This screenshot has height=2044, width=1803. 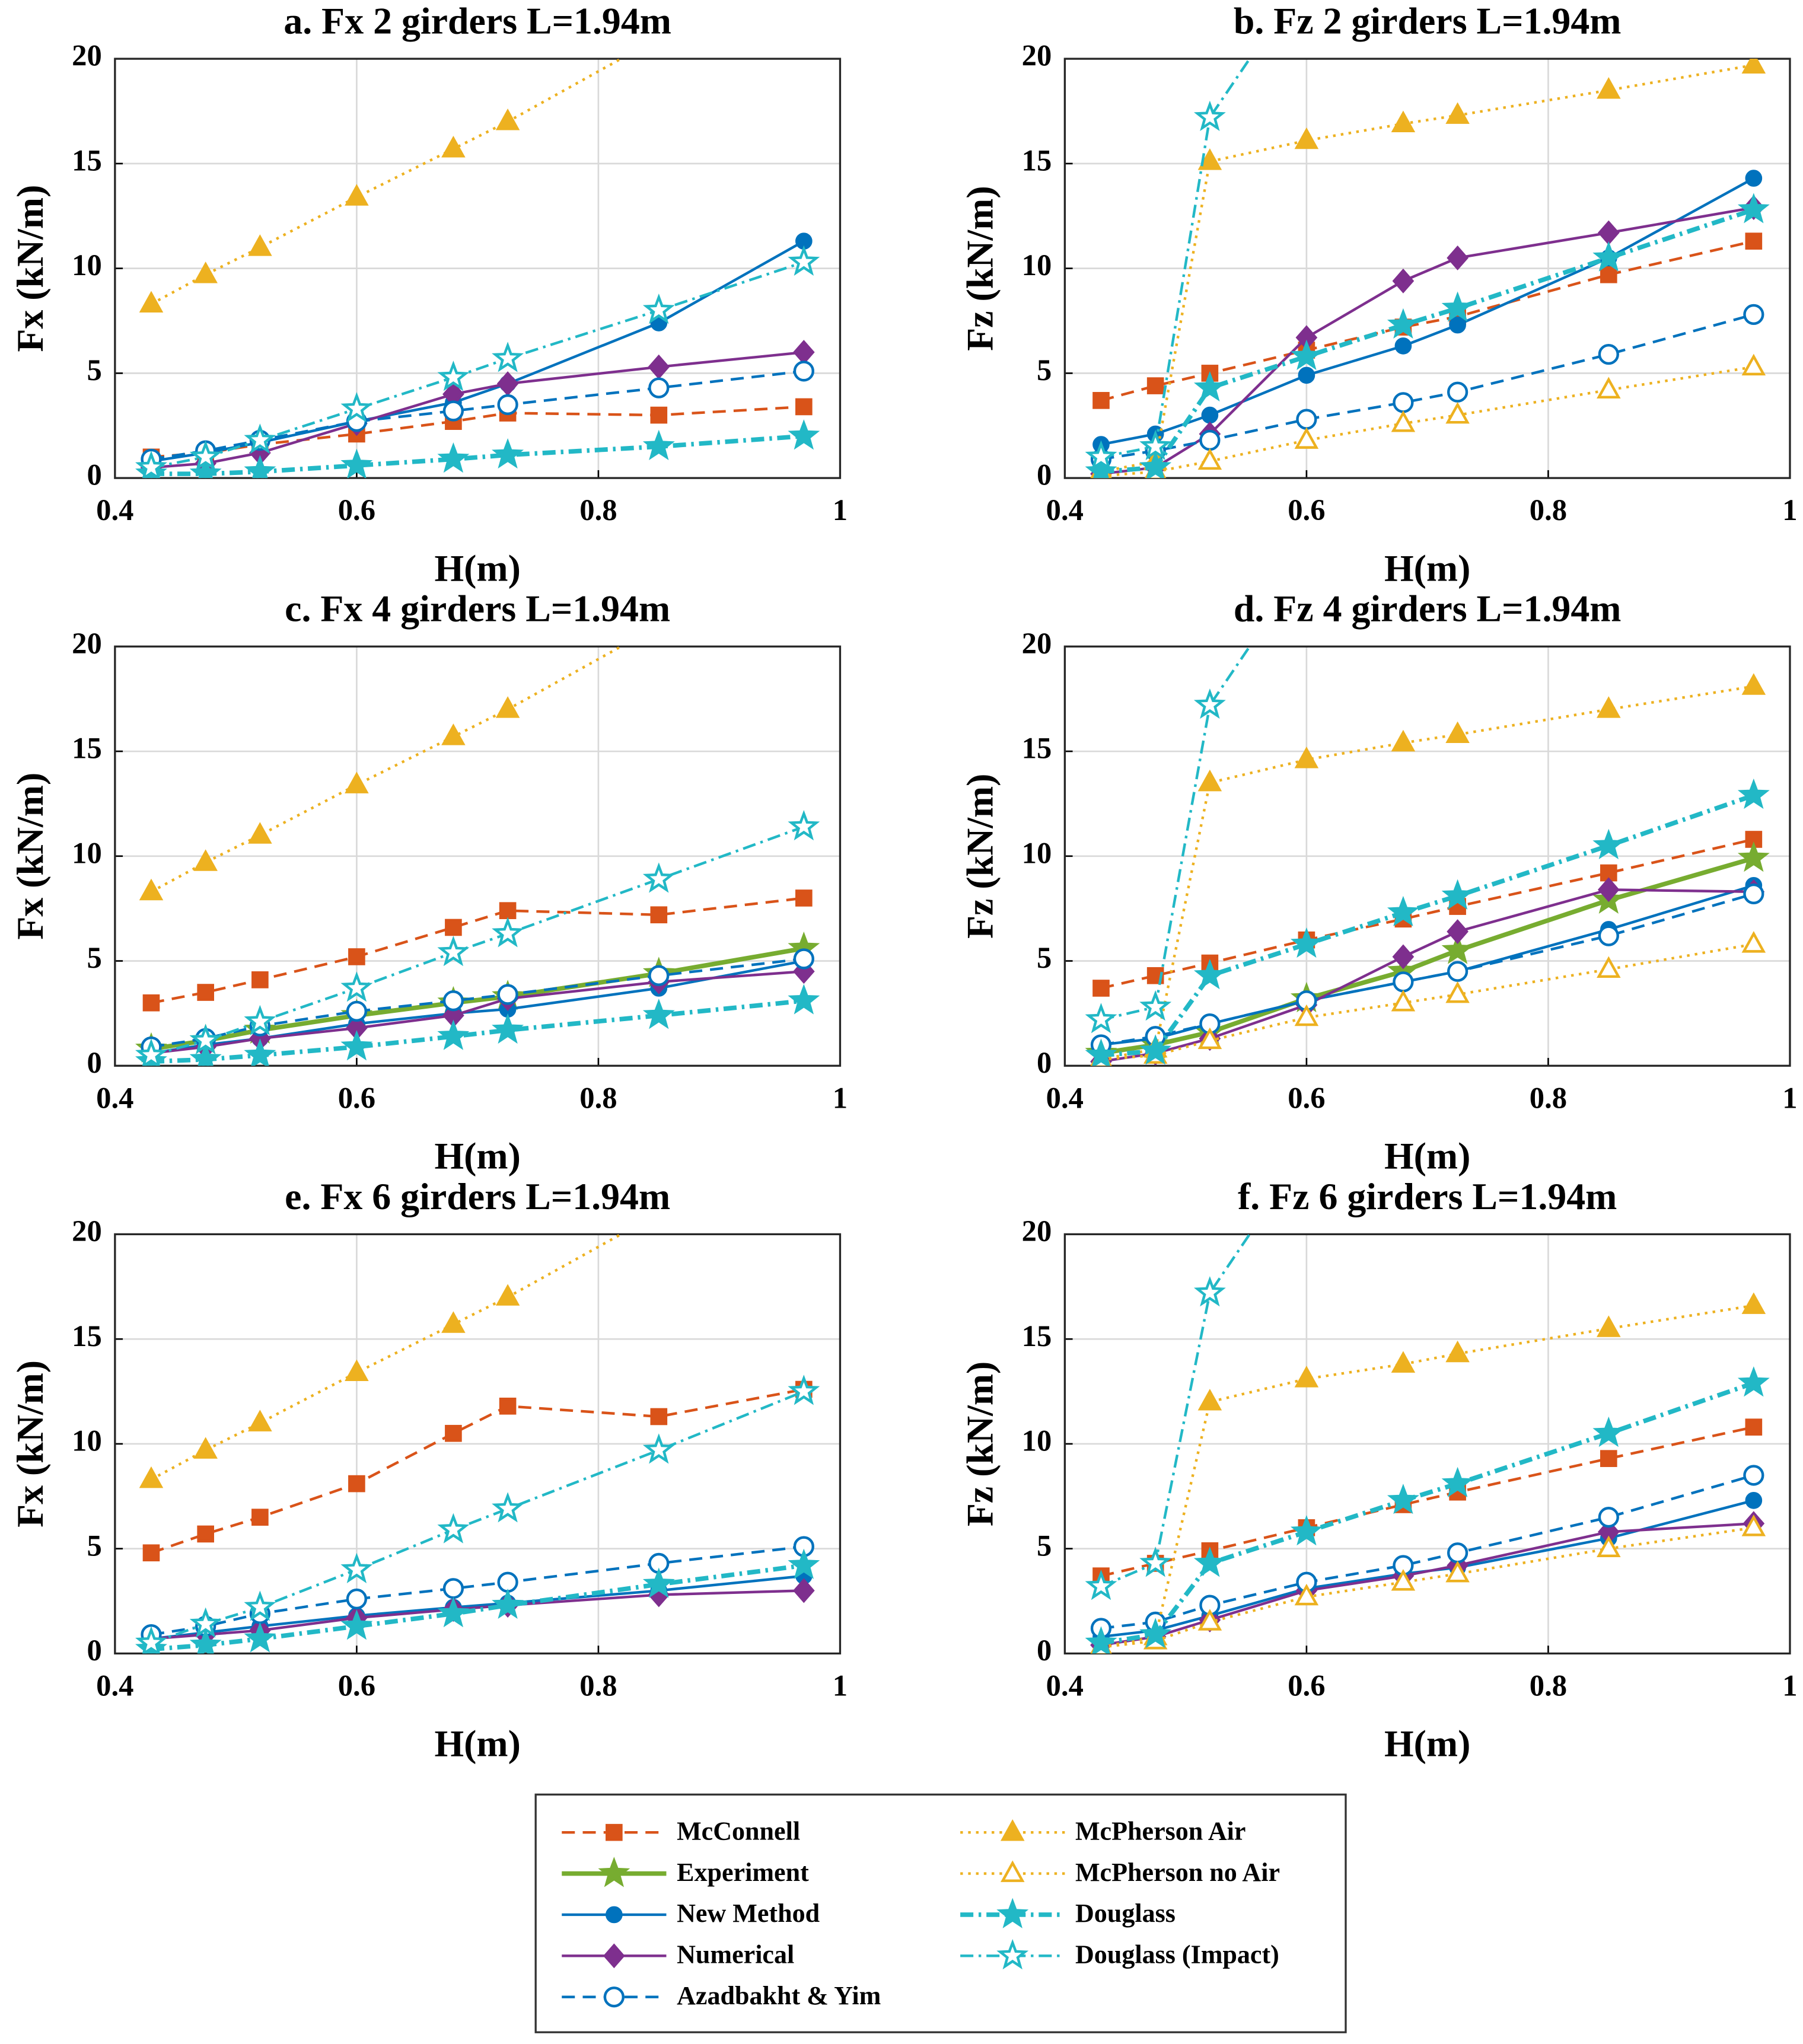 What do you see at coordinates (779, 1995) in the screenshot?
I see `legend-label: Azadbakht & Yim` at bounding box center [779, 1995].